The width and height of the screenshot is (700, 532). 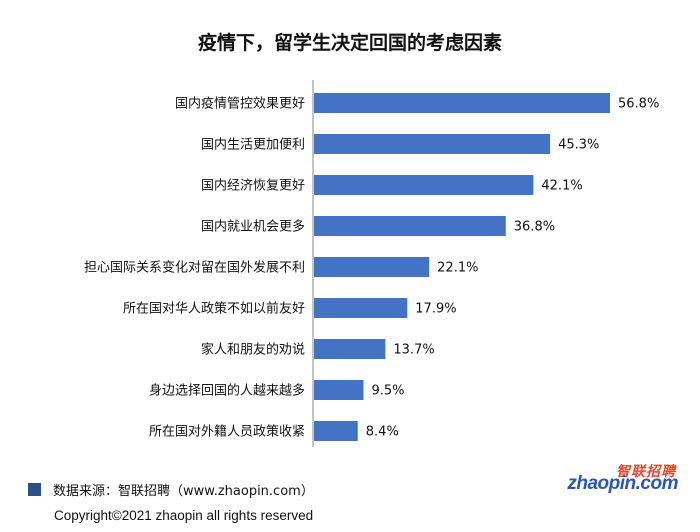 What do you see at coordinates (227, 432) in the screenshot?
I see `category-label: 所在国对外籍人员政策收紧` at bounding box center [227, 432].